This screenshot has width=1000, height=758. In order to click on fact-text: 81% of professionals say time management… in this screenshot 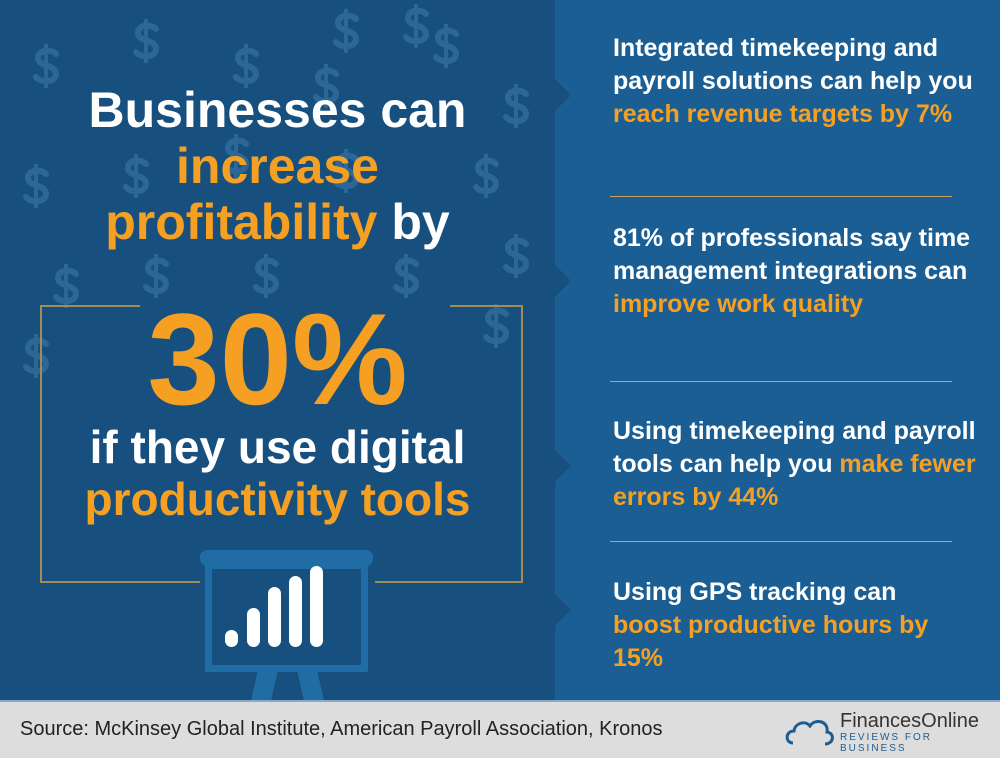, I will do `click(792, 254)`.